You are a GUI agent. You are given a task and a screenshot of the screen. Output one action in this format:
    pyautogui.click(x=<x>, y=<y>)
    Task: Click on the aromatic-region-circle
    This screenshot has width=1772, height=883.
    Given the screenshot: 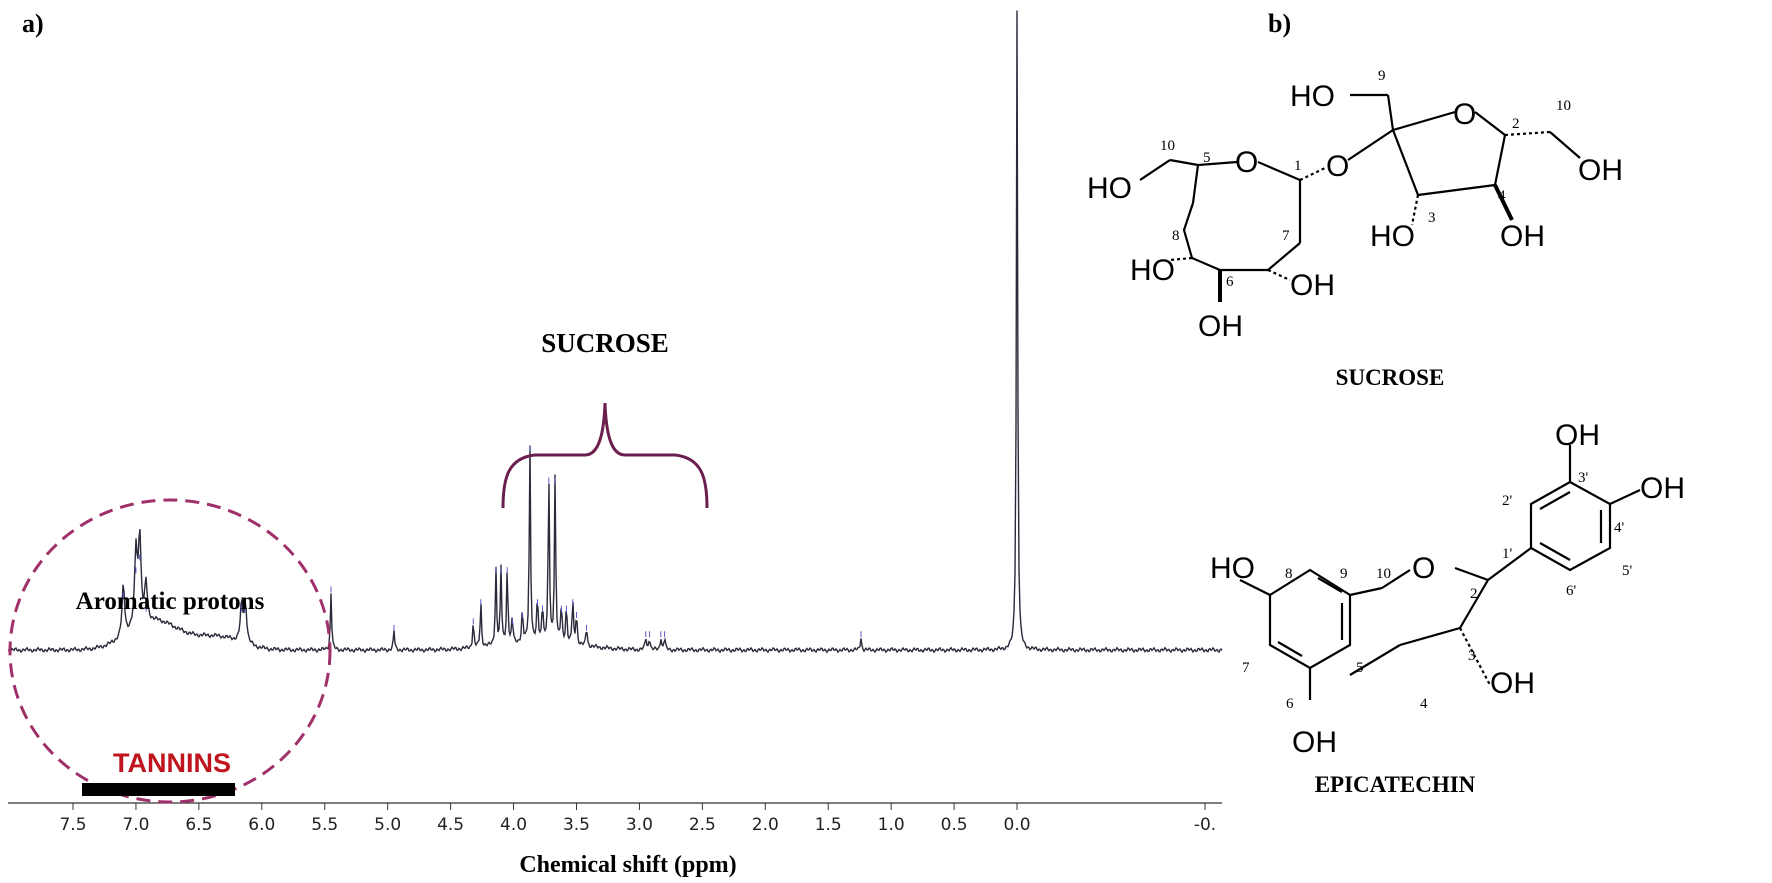 What is the action you would take?
    pyautogui.click(x=170, y=651)
    